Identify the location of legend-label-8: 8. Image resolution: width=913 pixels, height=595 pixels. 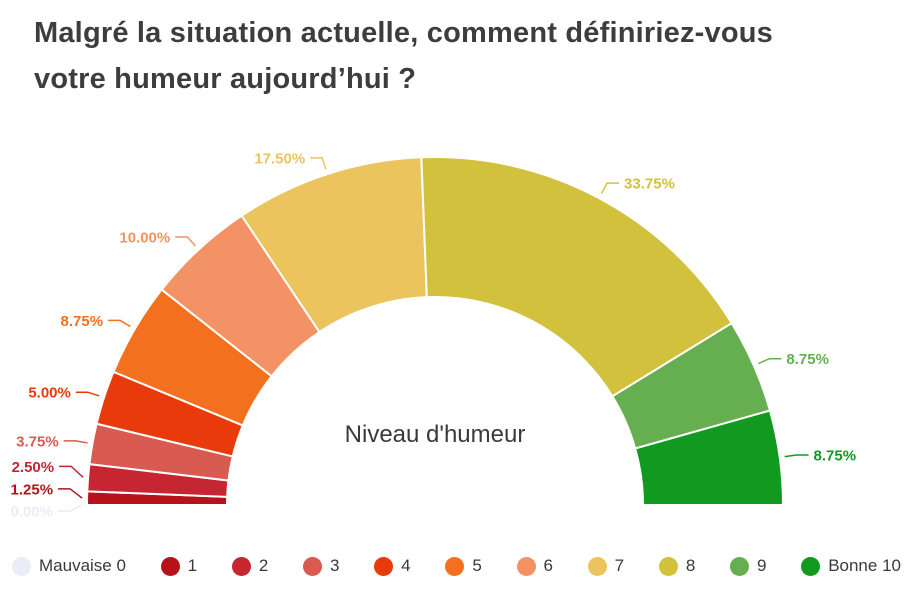
(690, 565).